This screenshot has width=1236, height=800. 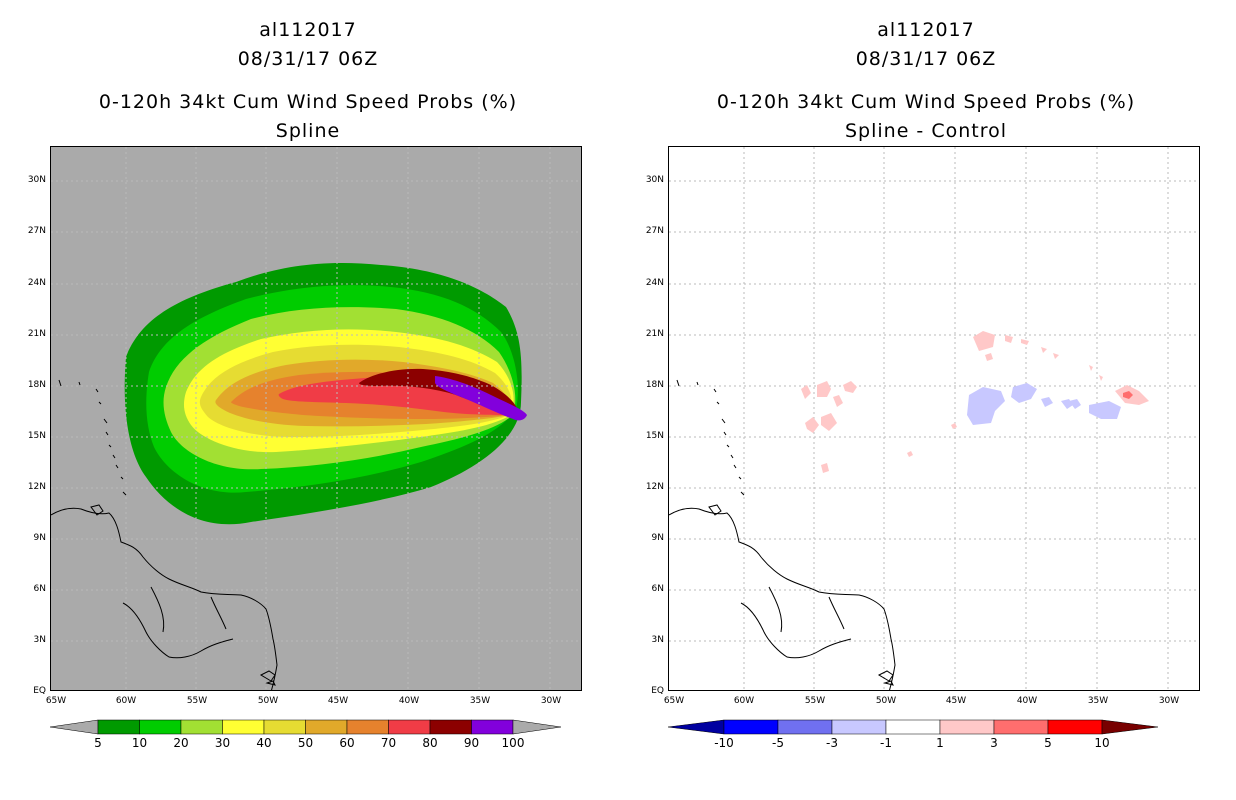 I want to click on left-colorbar-label: 10, so click(x=139, y=743).